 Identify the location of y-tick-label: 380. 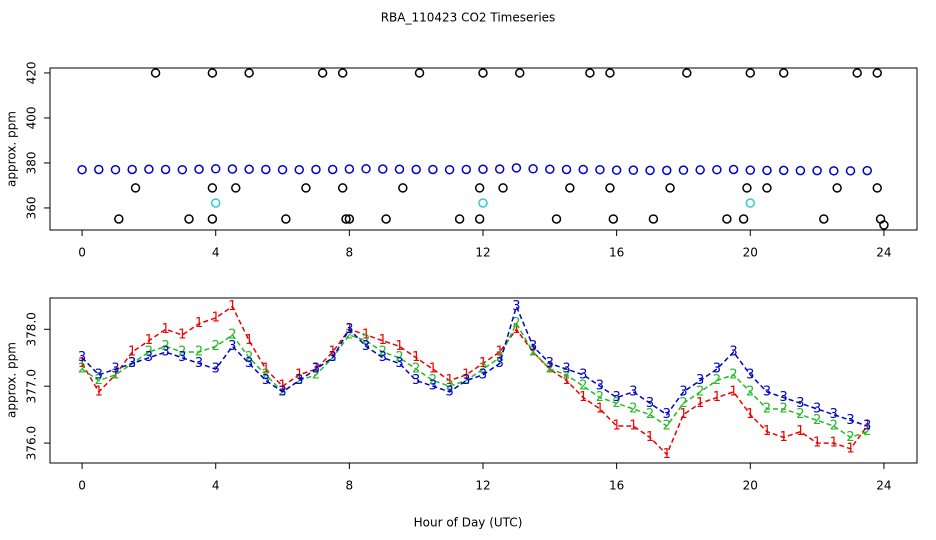
(32, 162).